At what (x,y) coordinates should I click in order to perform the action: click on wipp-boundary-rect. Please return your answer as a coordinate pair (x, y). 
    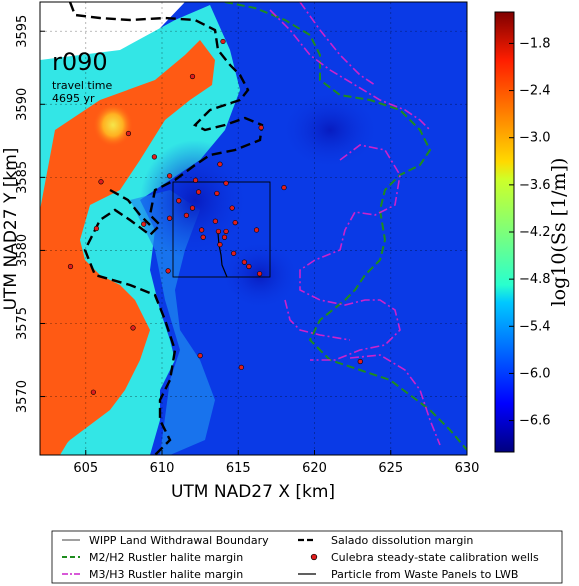
    Looking at the image, I should click on (221, 229).